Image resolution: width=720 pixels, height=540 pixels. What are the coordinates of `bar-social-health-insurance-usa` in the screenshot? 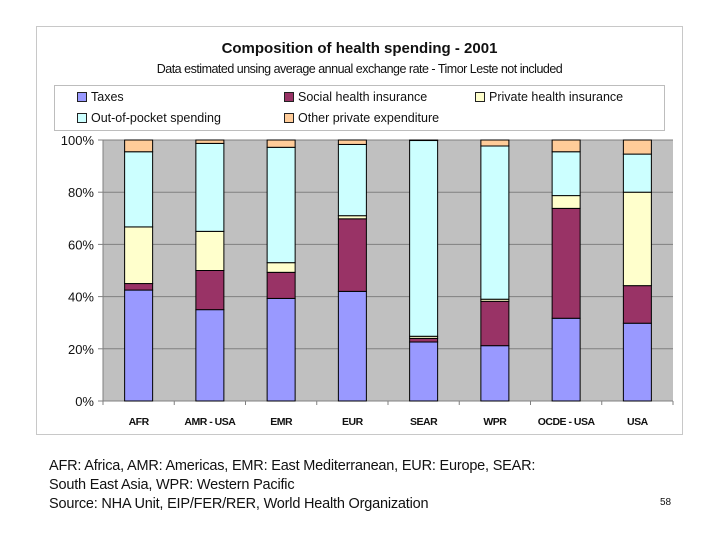 It's located at (637, 304).